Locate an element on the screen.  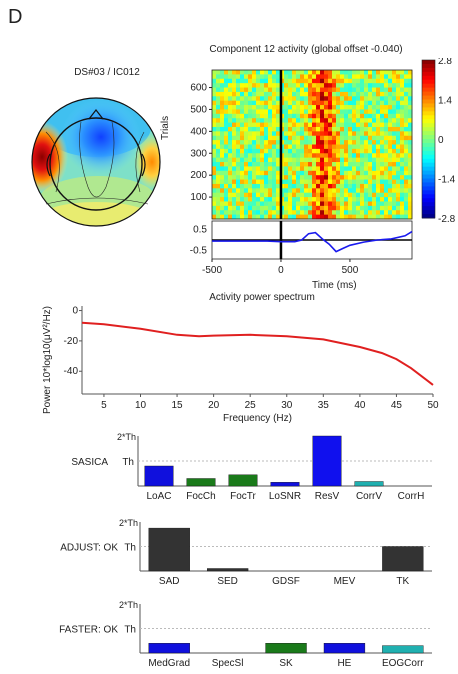
psd-ytick-label: -20 is located at coordinates (71, 341).